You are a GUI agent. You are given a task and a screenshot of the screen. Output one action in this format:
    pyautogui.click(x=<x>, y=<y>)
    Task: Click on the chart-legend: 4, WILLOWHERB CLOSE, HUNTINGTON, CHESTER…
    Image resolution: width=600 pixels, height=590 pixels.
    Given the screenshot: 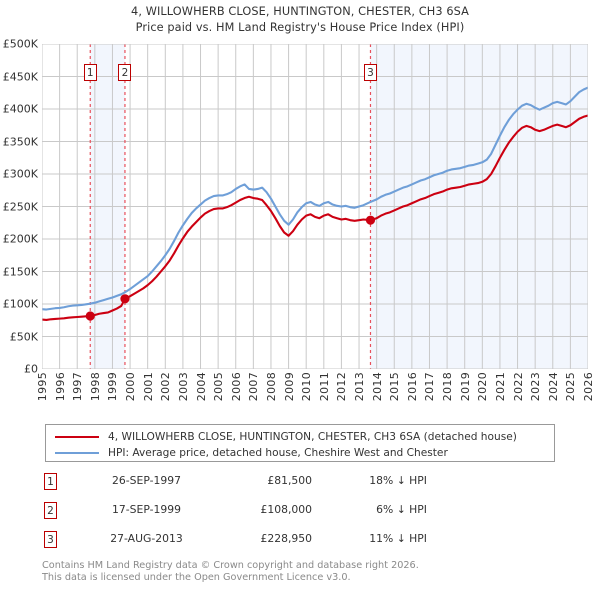 What is the action you would take?
    pyautogui.click(x=300, y=443)
    